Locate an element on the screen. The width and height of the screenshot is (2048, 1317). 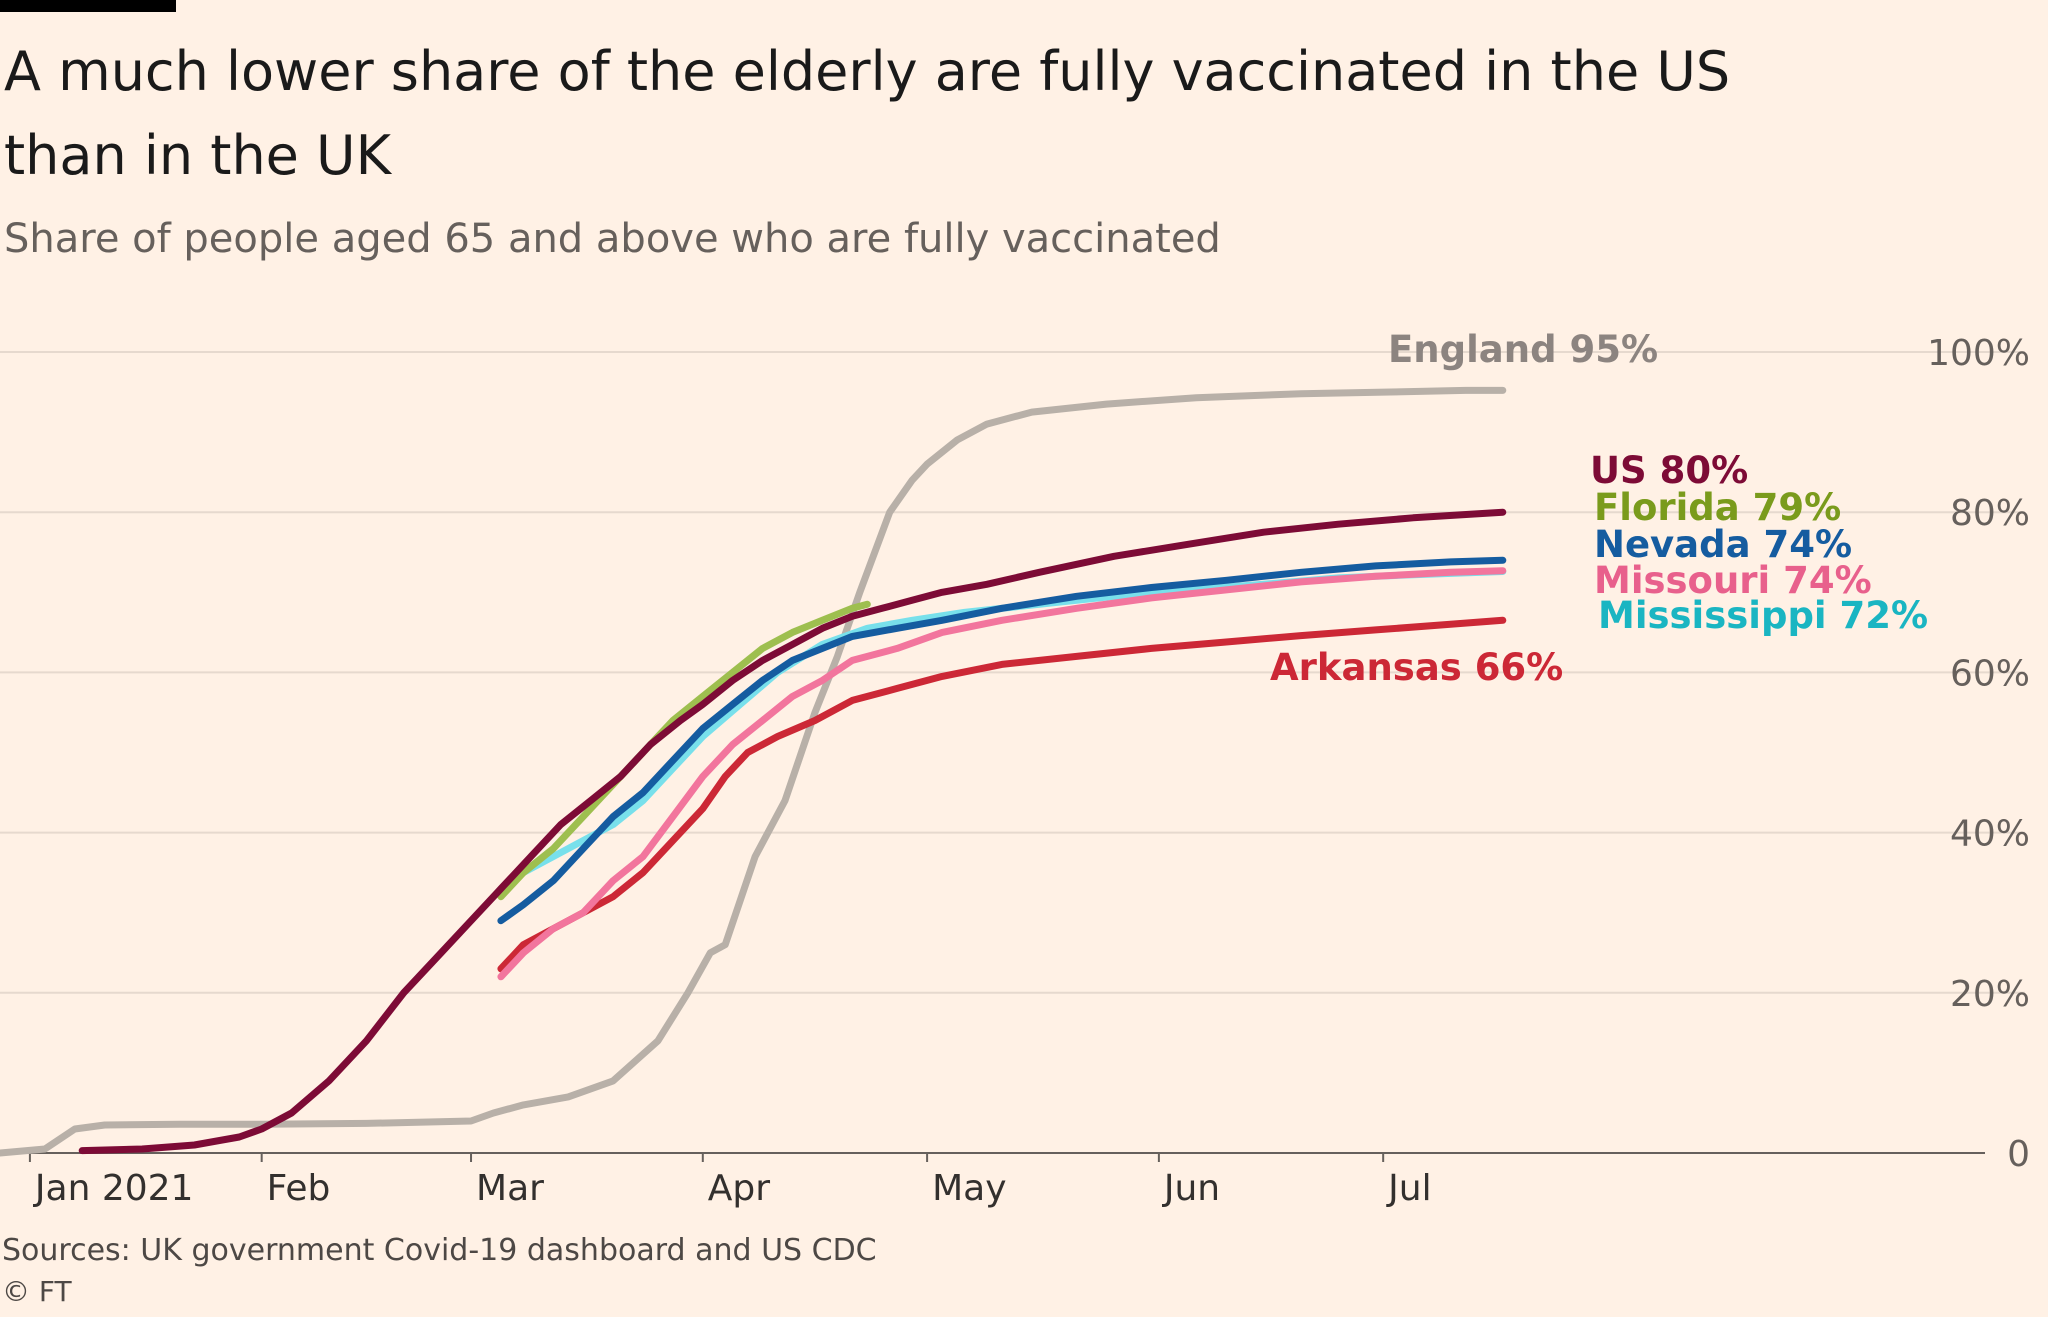
ft-credit: © FT is located at coordinates (37, 1291).